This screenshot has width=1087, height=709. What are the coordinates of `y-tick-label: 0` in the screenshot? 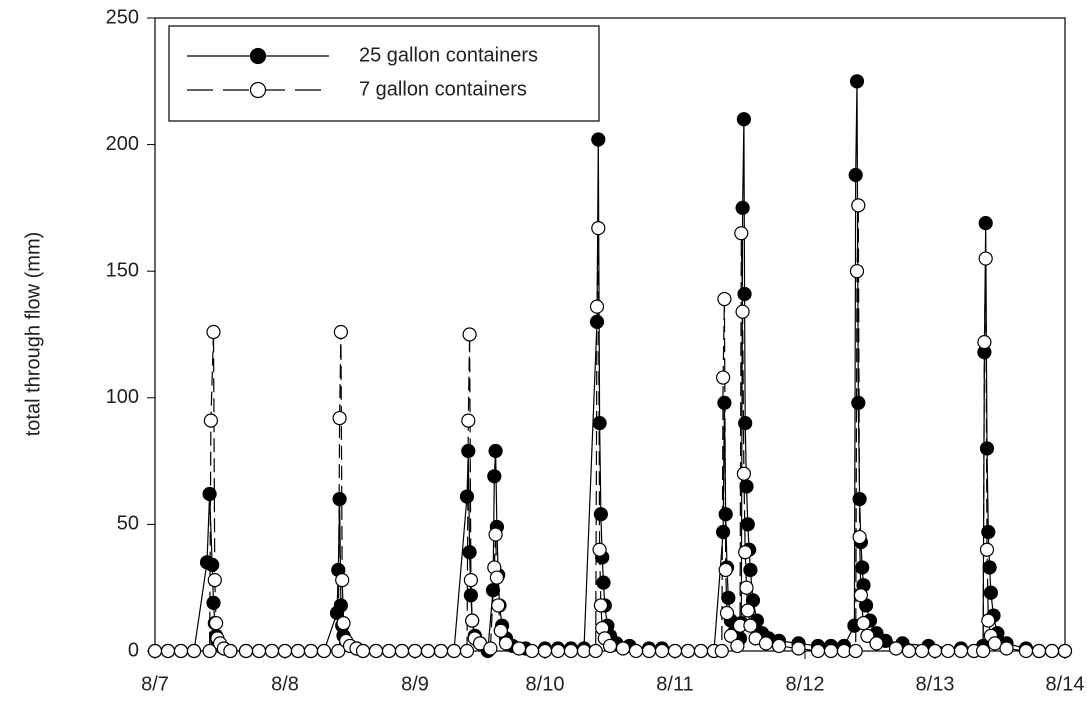 It's located at (133, 650).